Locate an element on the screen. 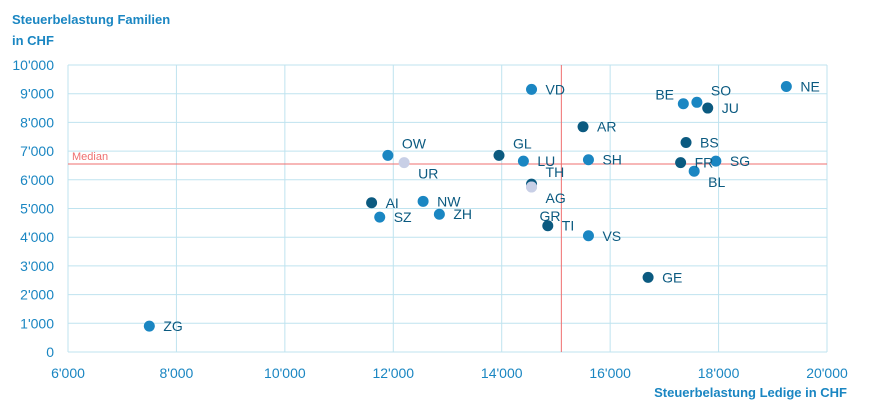 This screenshot has height=407, width=869. y-tick-label: 3'000 is located at coordinates (37, 266).